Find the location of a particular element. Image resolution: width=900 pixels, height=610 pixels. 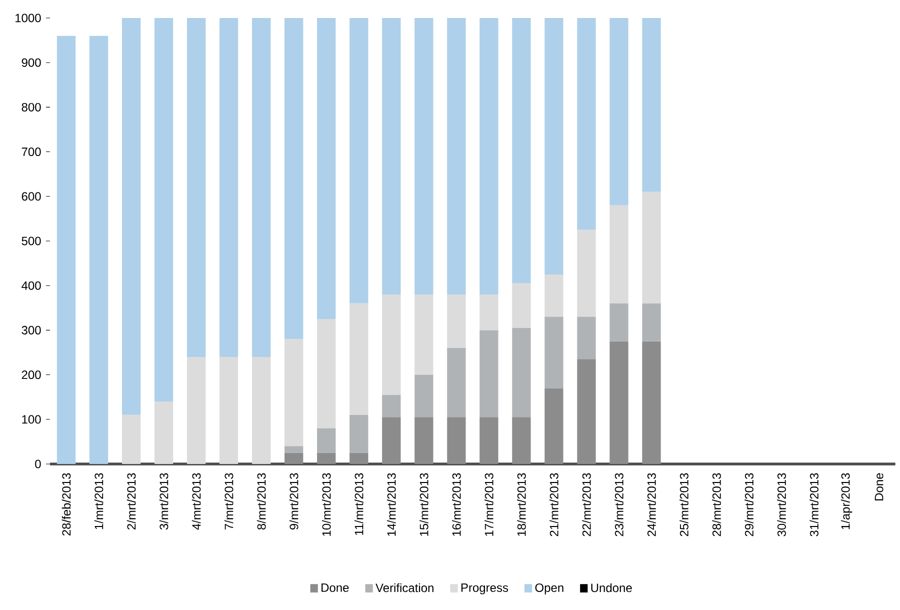

legend-label: Undone is located at coordinates (611, 587).